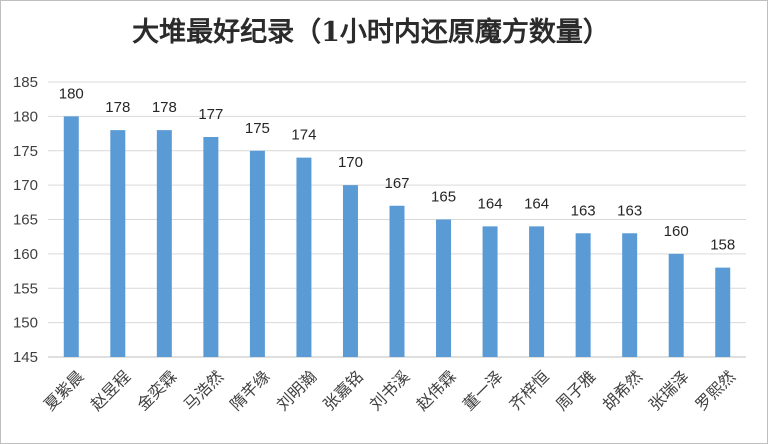 The image size is (768, 444). Describe the element at coordinates (371, 32) in the screenshot. I see `chart-title: 大堆最好纪录（1小时内还原魔方数量）` at that location.